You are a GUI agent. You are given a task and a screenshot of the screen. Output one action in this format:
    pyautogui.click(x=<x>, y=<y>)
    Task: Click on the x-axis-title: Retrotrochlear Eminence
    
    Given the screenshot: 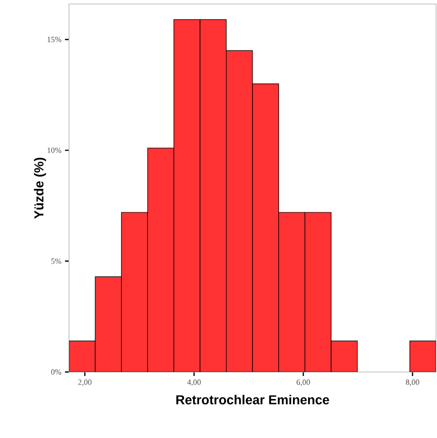 What is the action you would take?
    pyautogui.click(x=253, y=399)
    